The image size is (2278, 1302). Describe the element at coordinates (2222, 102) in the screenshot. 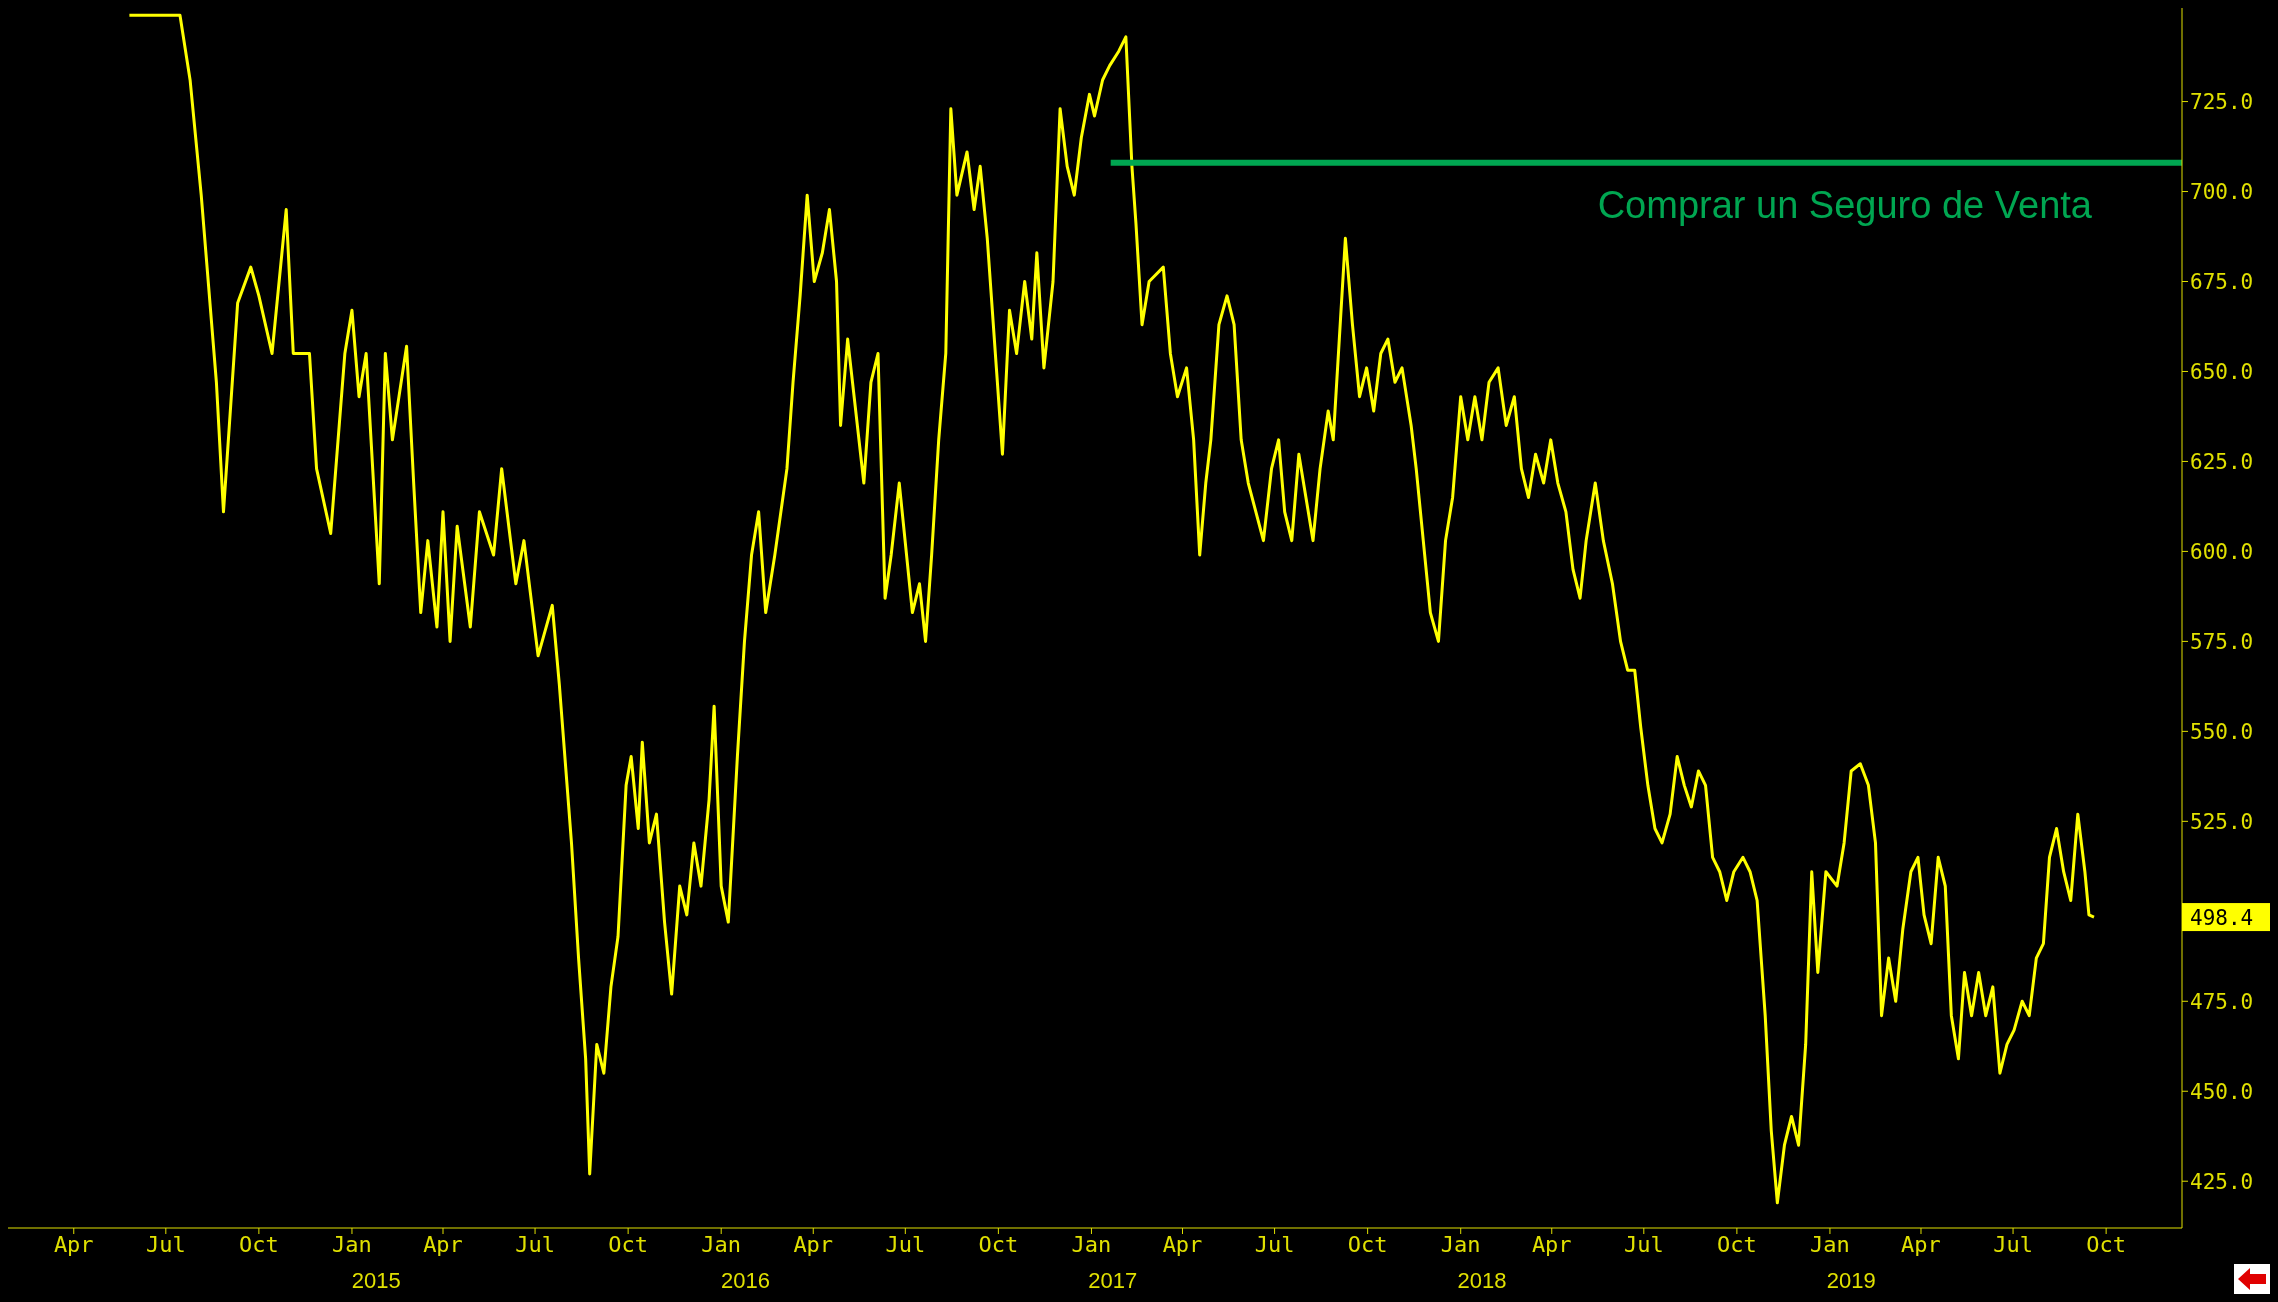

I see `y-tick-label: 725.0` at that location.